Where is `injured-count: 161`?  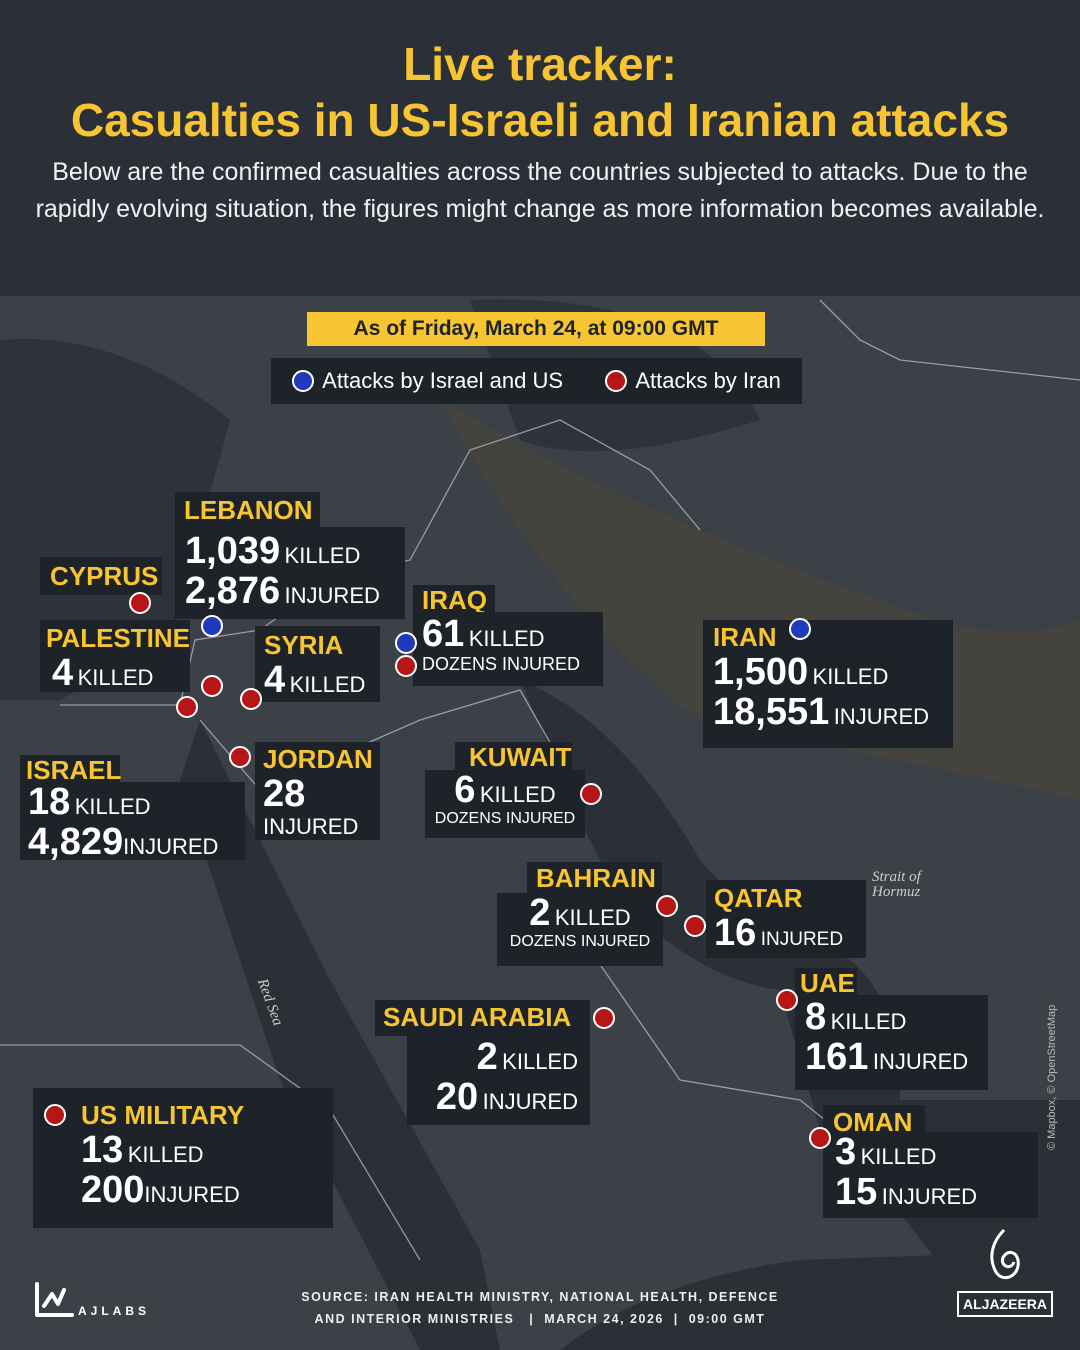 injured-count: 161 is located at coordinates (837, 1057).